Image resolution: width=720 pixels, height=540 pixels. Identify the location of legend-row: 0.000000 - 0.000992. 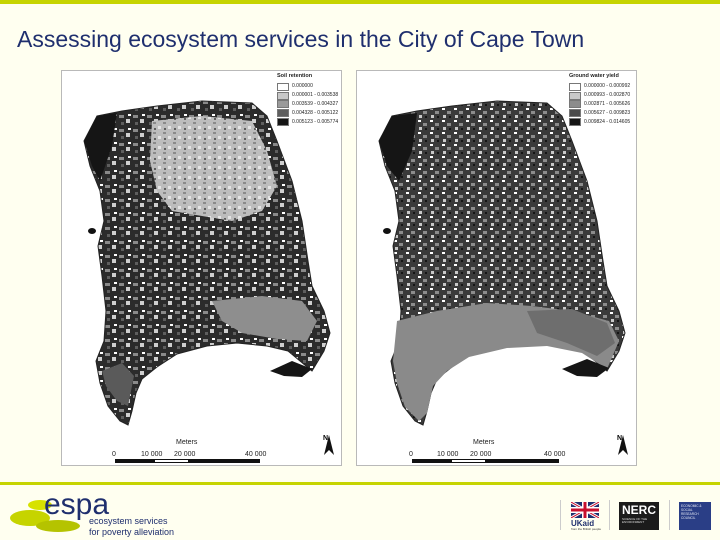
(600, 87).